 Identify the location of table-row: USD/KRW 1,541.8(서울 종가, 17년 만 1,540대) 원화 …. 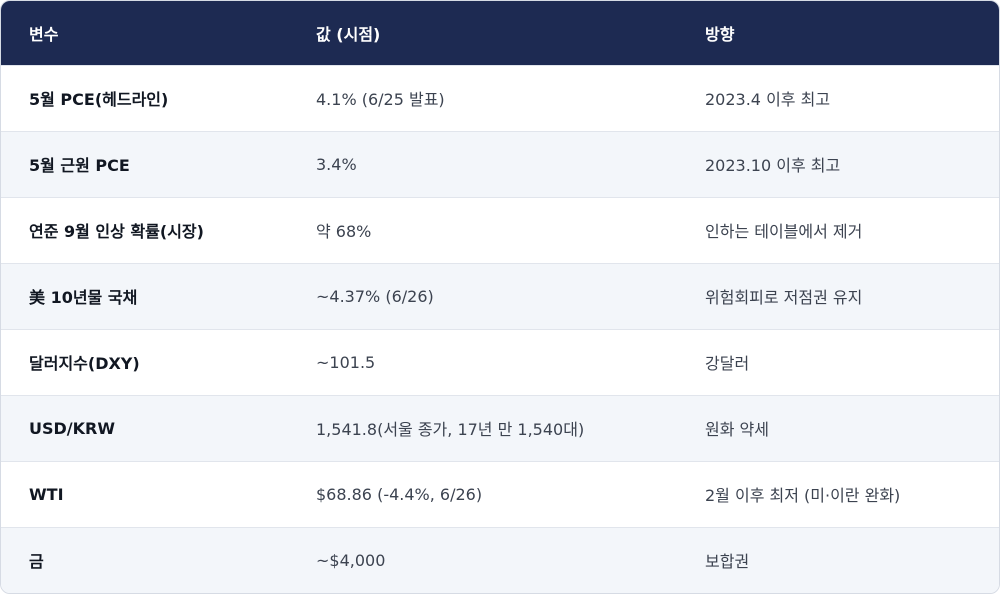
(500, 428).